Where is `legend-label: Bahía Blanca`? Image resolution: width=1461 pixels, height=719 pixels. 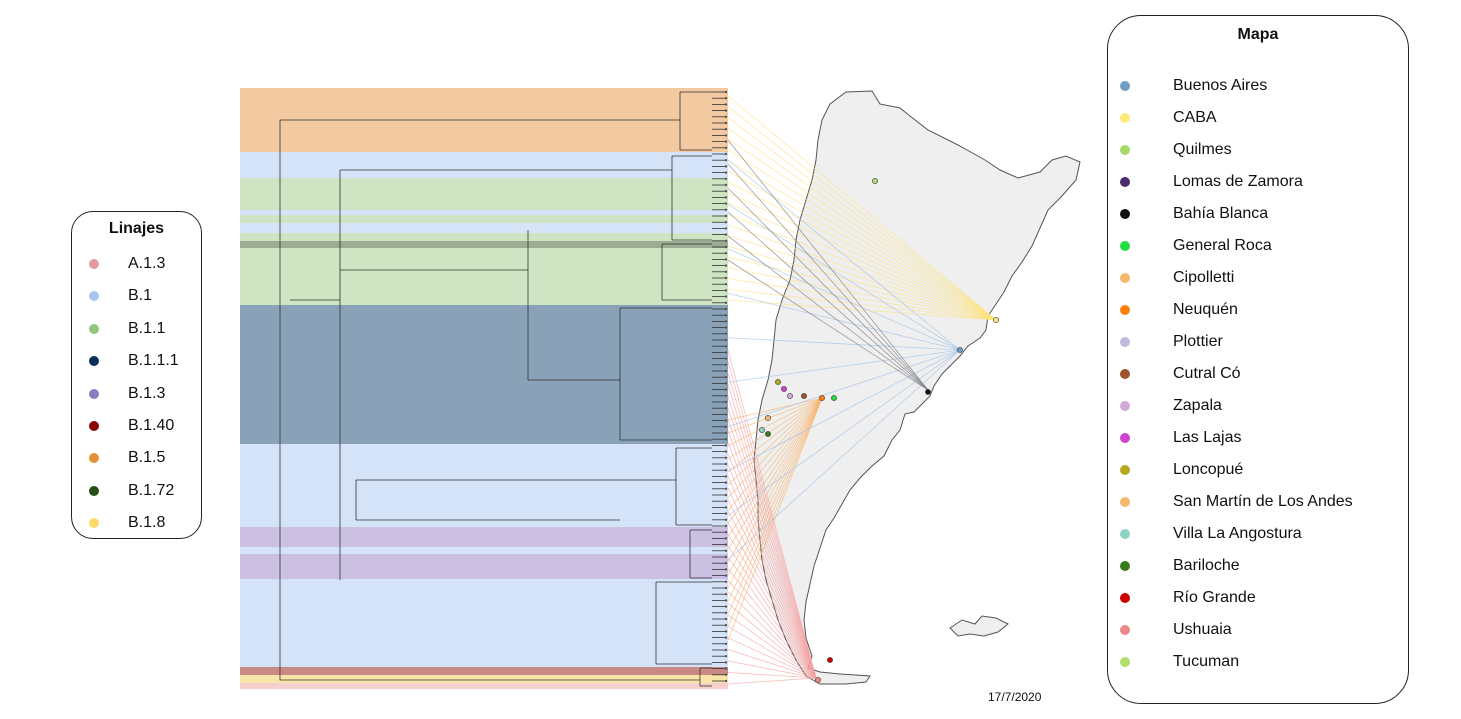
legend-label: Bahía Blanca is located at coordinates (1221, 213).